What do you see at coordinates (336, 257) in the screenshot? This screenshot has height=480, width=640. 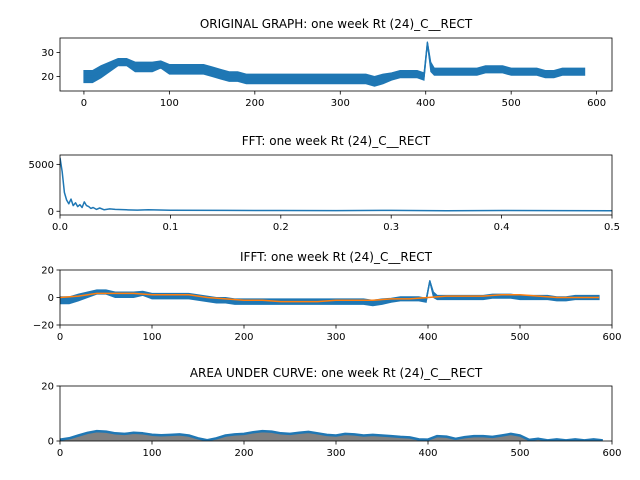 I see `subplot-3-title: IFFT: one week Rt (24)_C__RECT` at bounding box center [336, 257].